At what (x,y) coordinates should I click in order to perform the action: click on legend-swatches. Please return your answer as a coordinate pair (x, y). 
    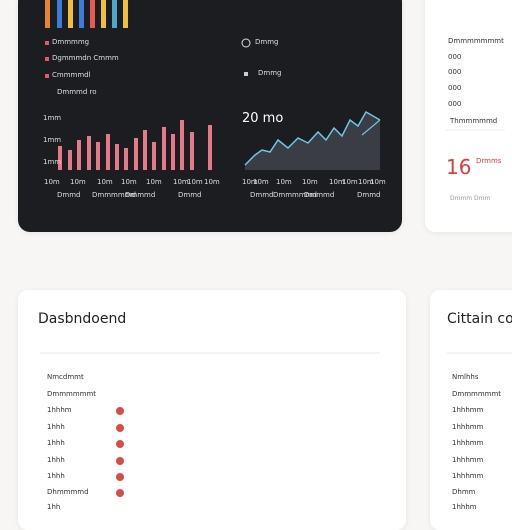
    Looking at the image, I should click on (47, 59).